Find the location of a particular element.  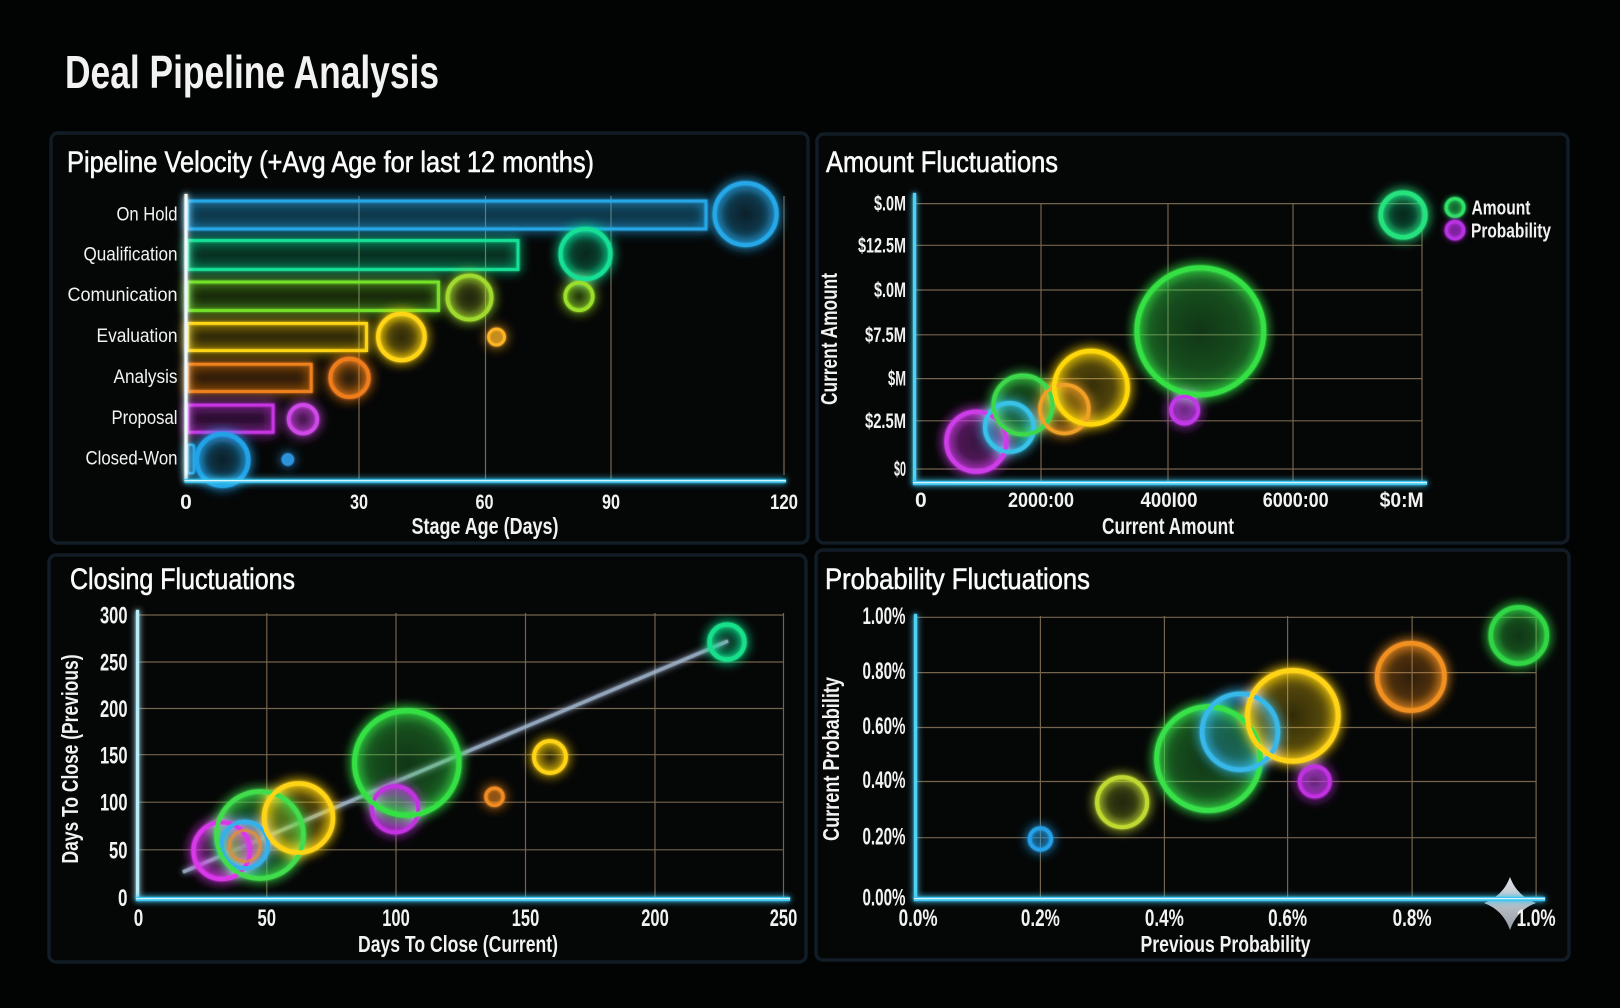

svg-text: 0.40% is located at coordinates (884, 780).